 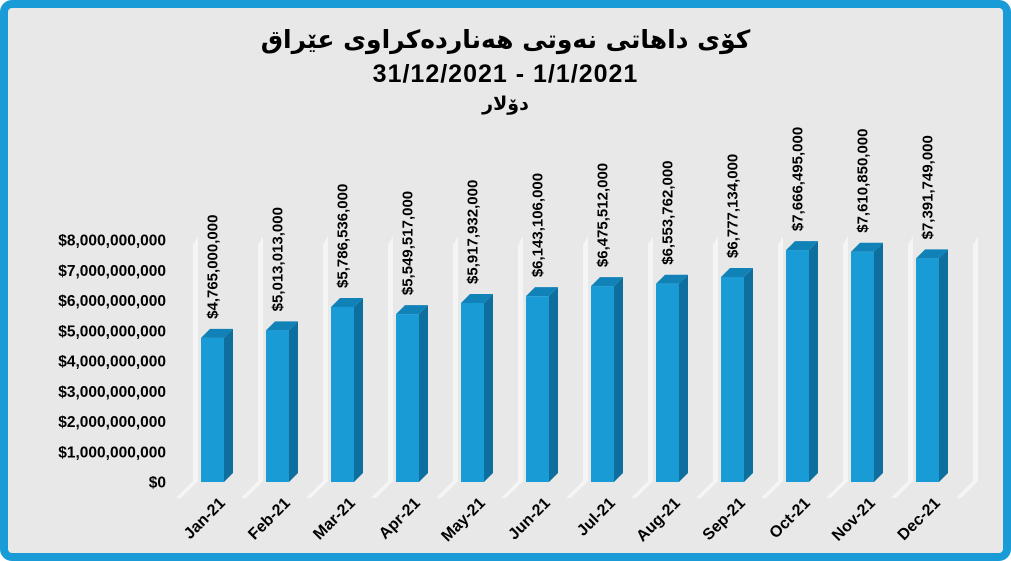 What do you see at coordinates (919, 519) in the screenshot?
I see `x-axis-label: Dec-21` at bounding box center [919, 519].